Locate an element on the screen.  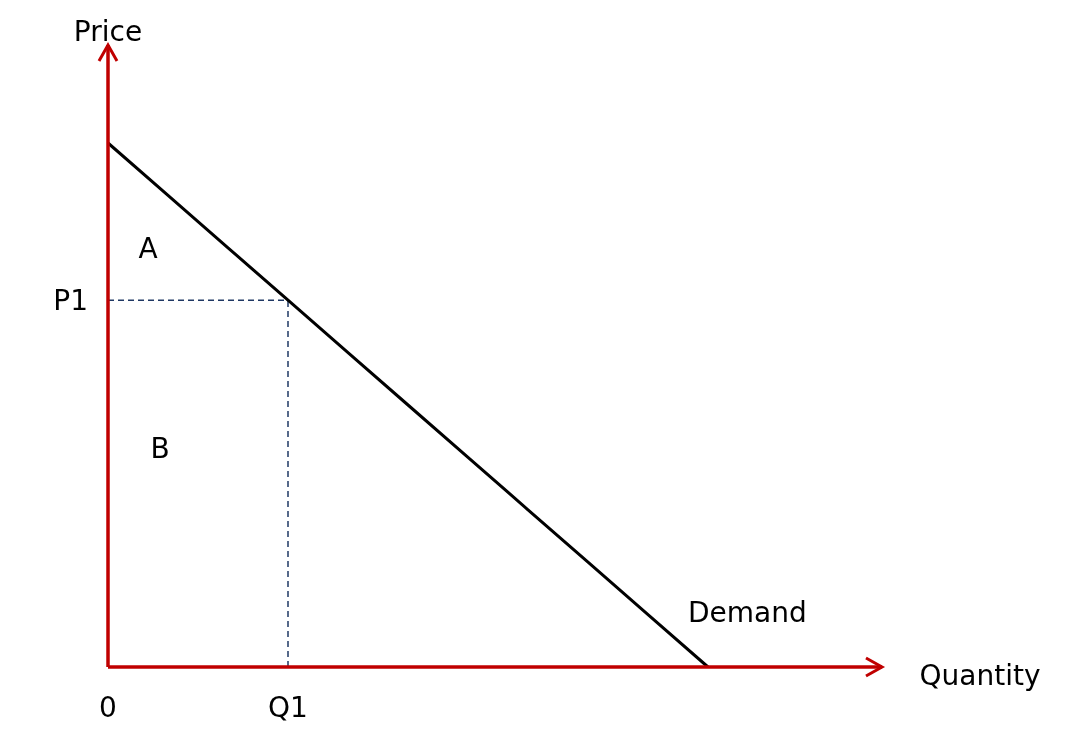
text: Quantity is located at coordinates (980, 675).